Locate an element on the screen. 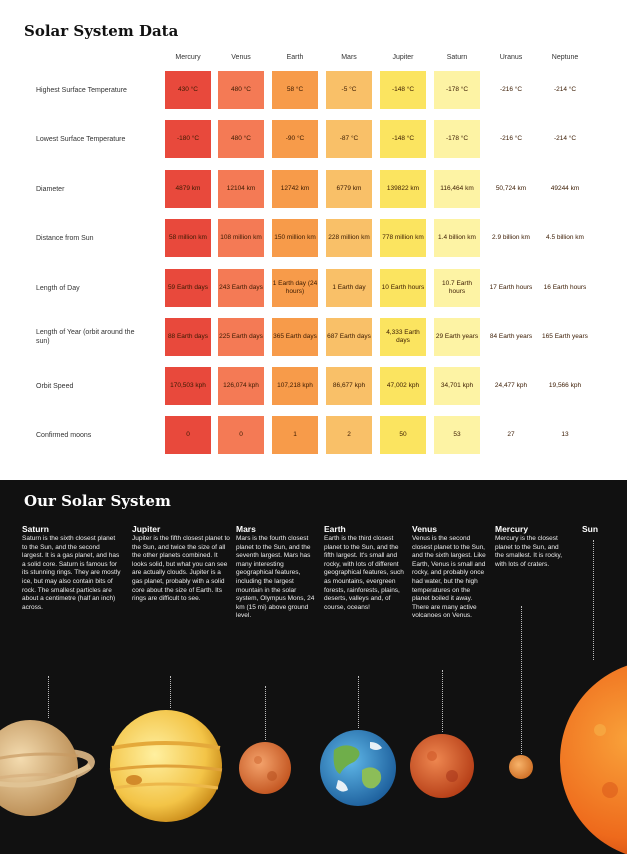  table-cell: 10.7 Earth hours is located at coordinates (457, 288).